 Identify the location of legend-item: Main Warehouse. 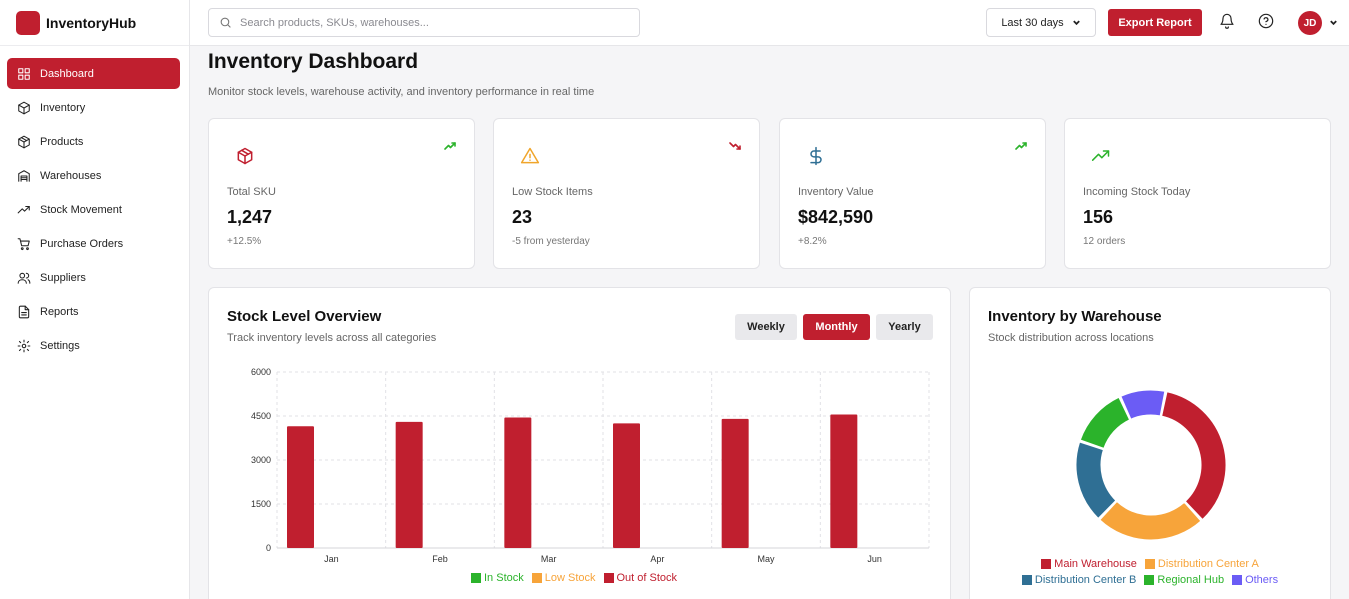
(1089, 564).